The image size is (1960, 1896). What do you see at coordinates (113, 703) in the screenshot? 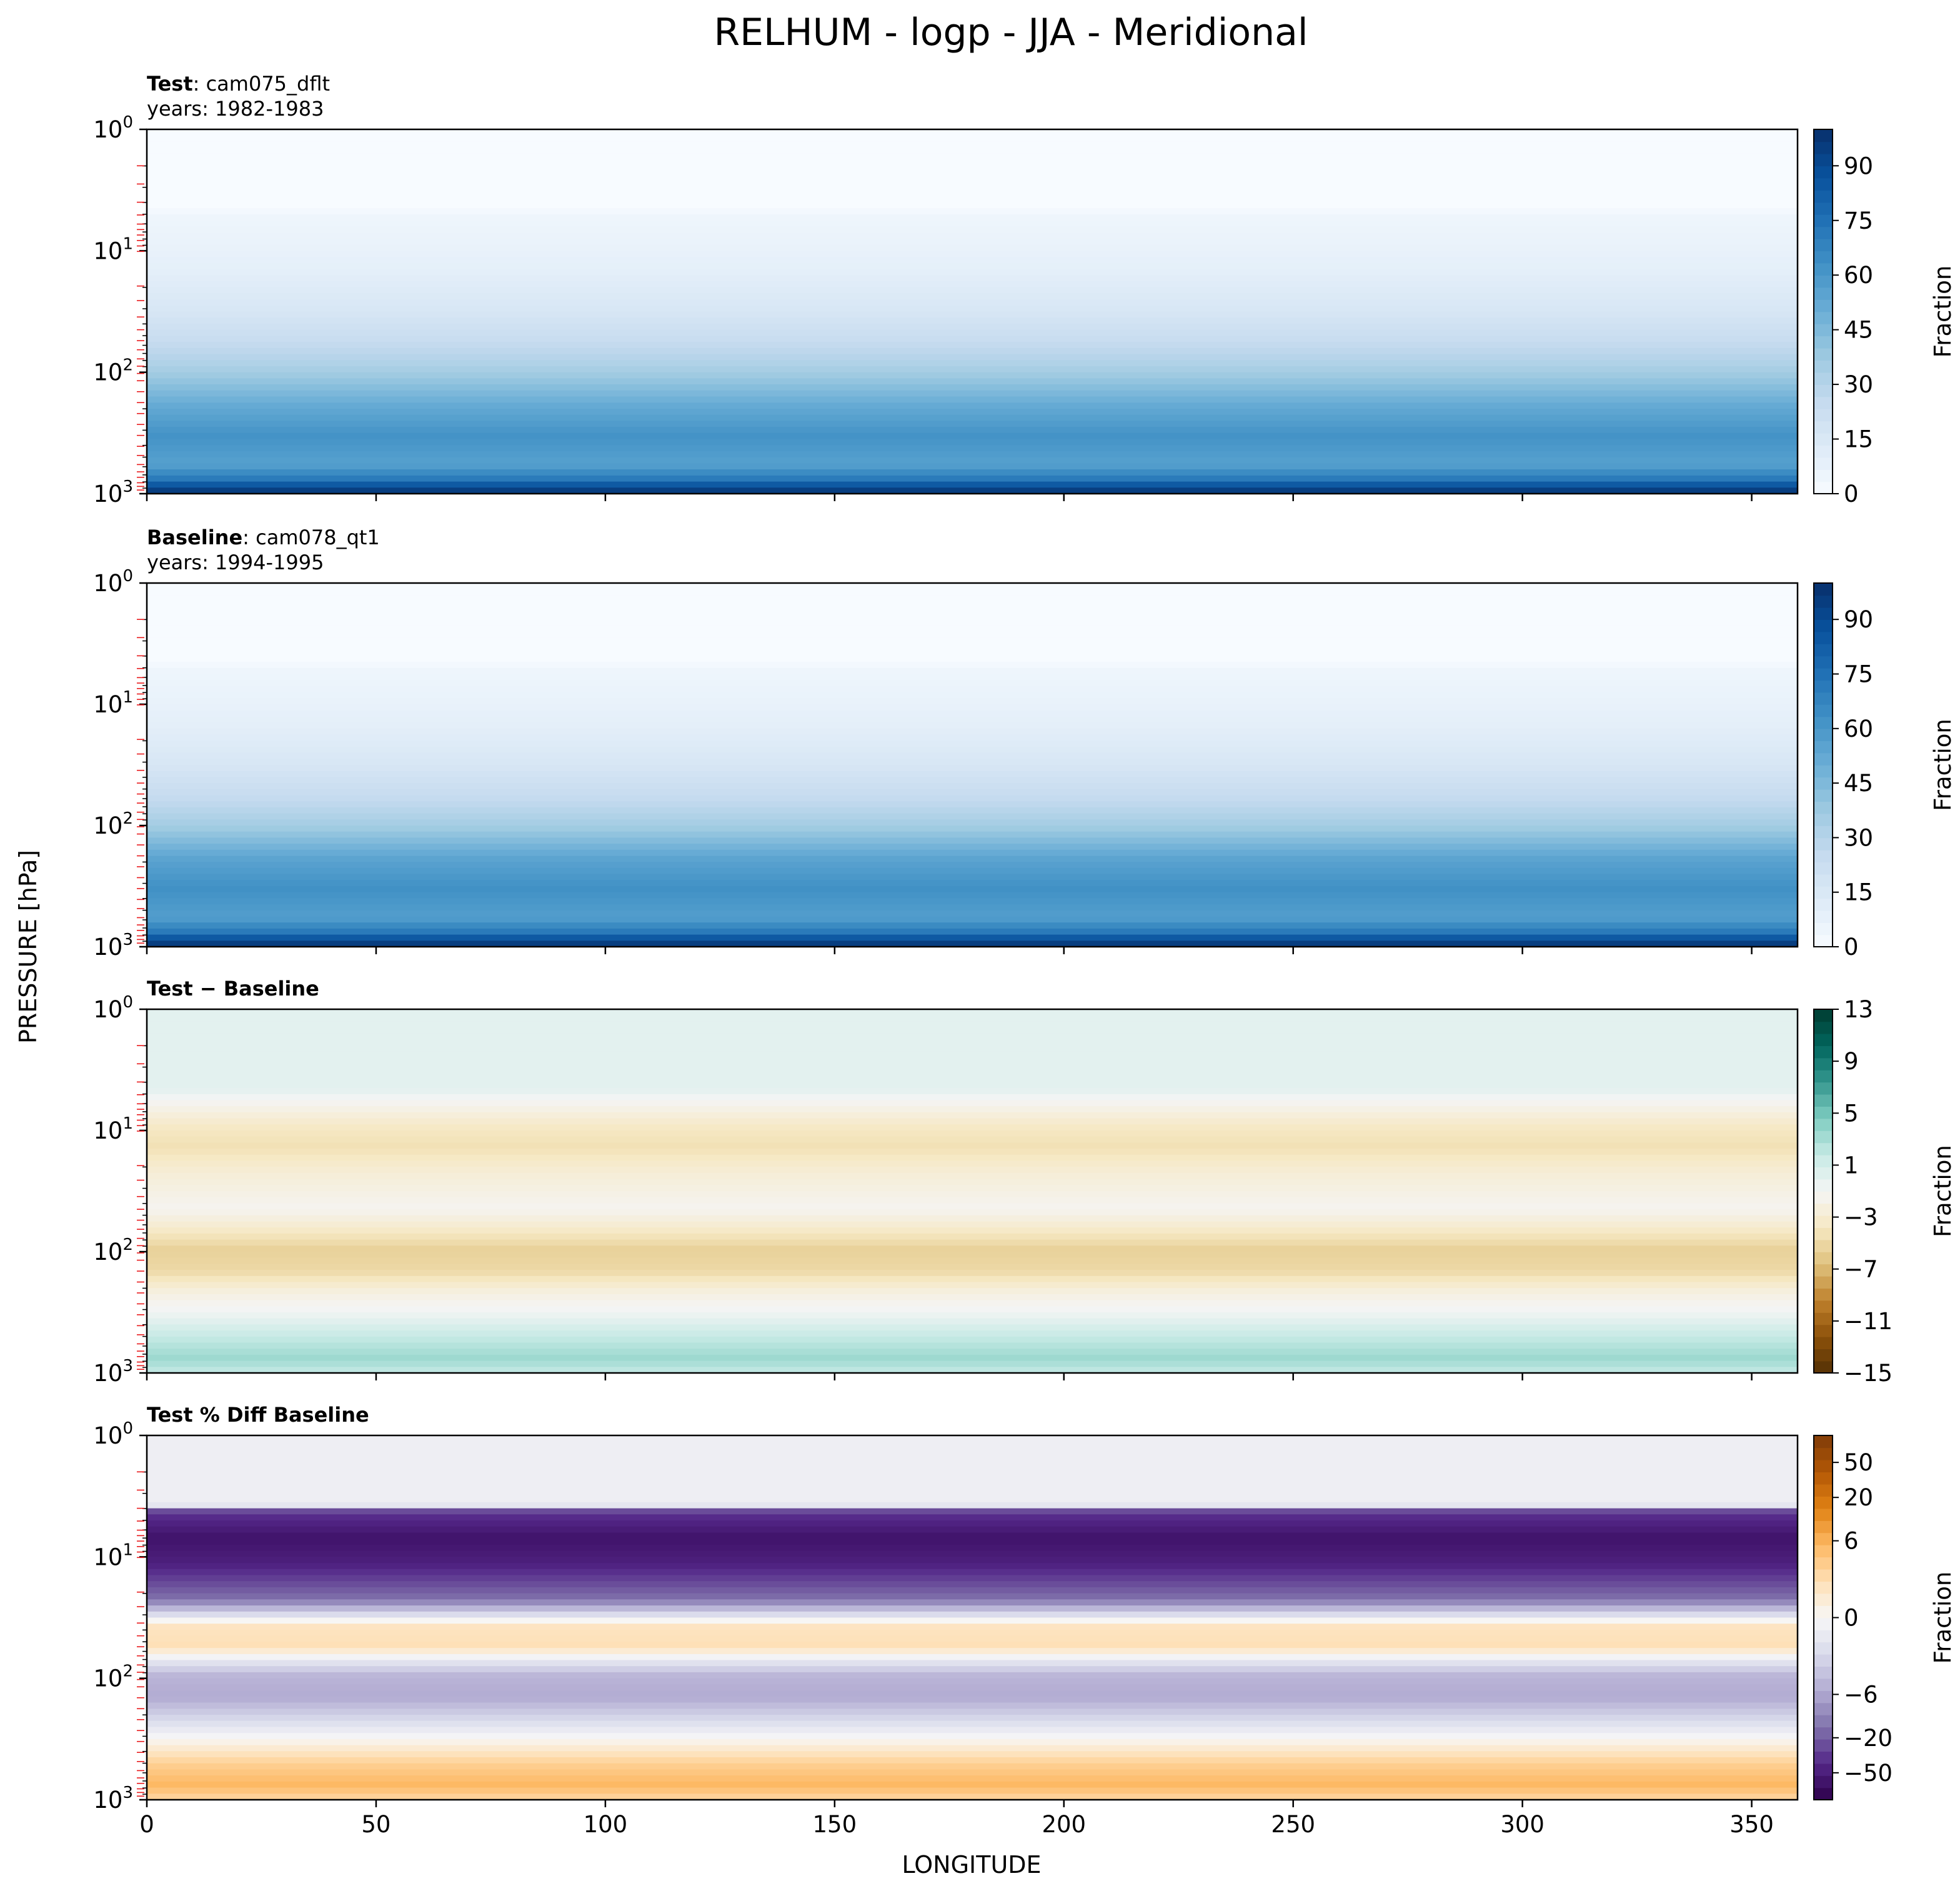
I see `baseline-y-tick-label: 101` at bounding box center [113, 703].